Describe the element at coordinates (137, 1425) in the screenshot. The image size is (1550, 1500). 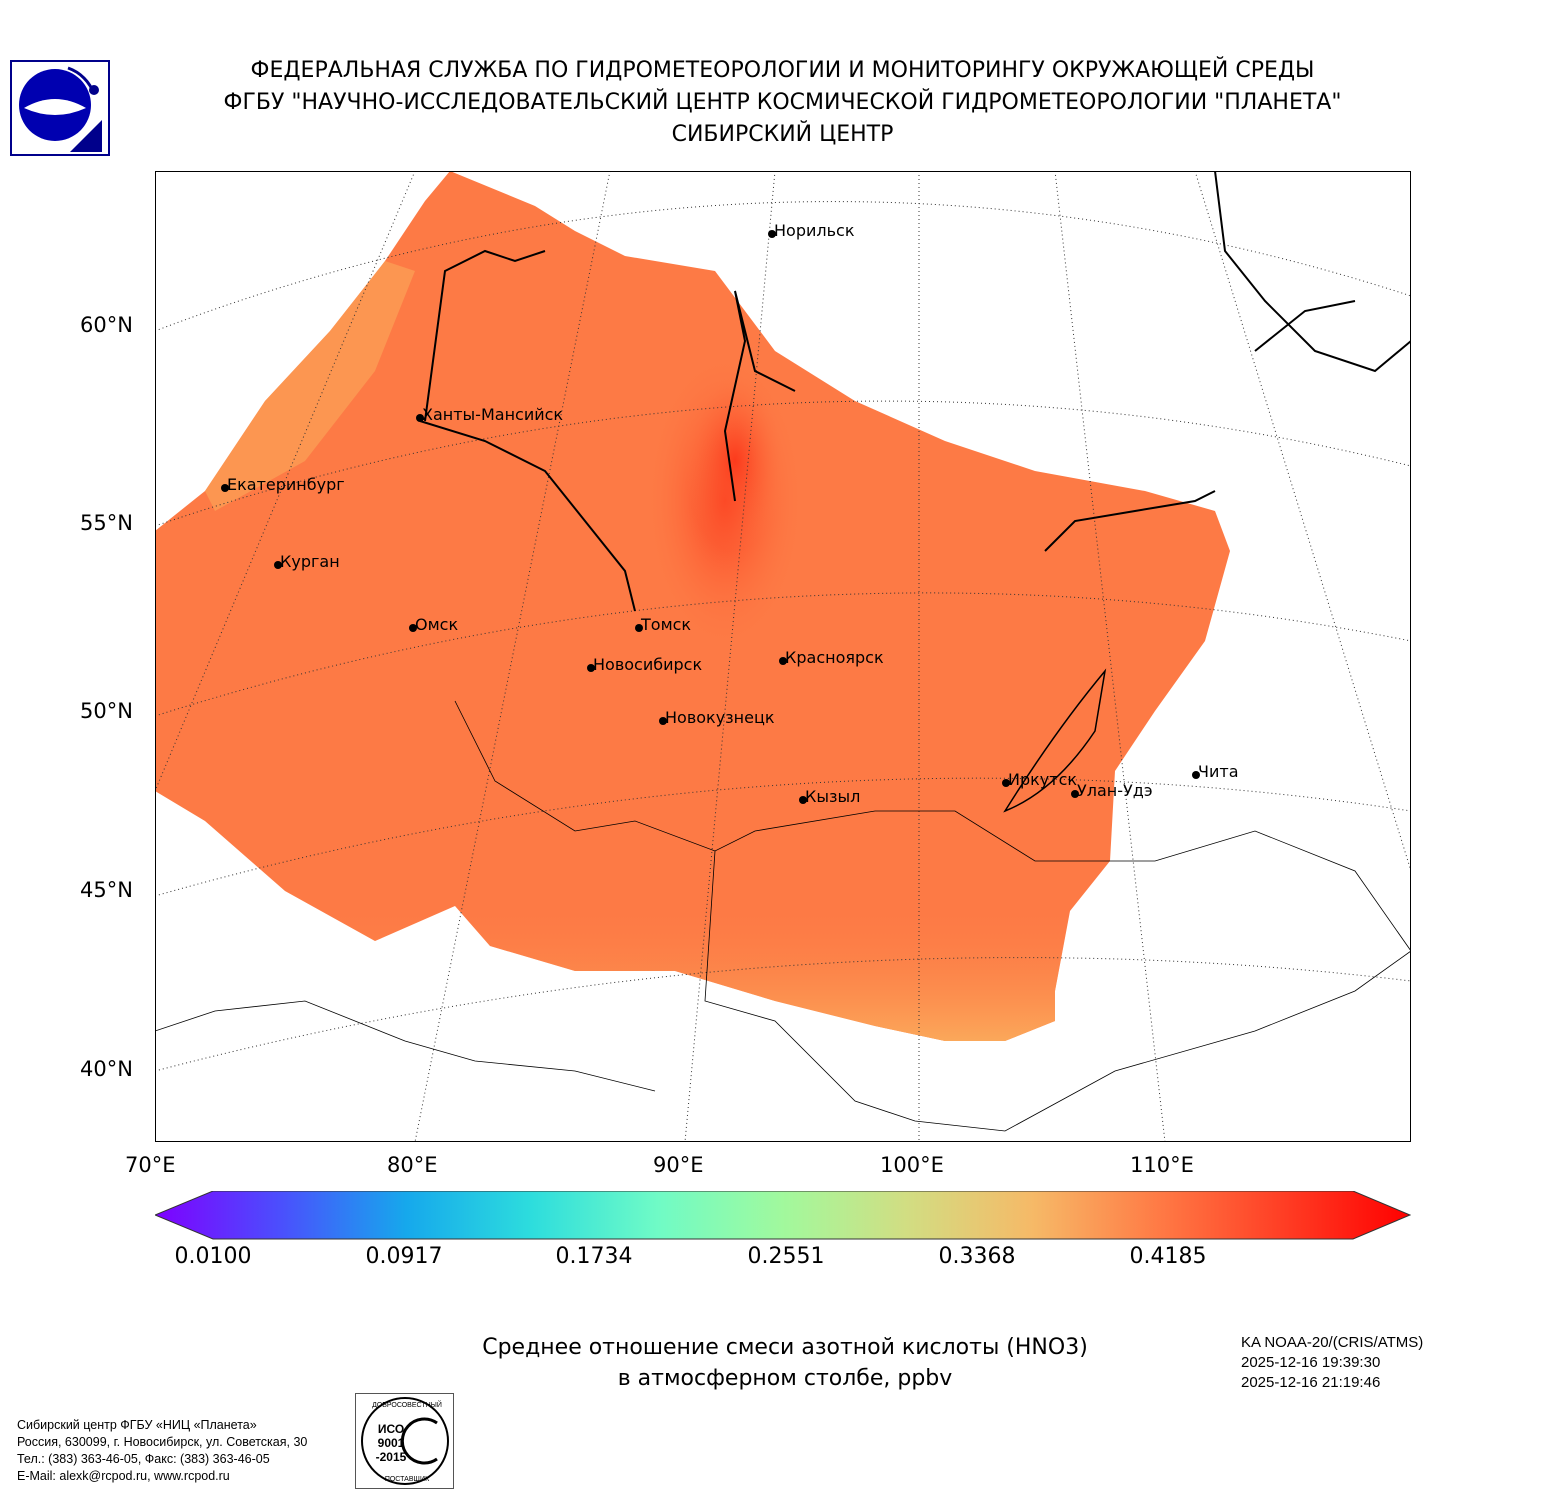
I see `footer-org: Сибирский центр ФГБУ «НИЦ «Планета»` at that location.